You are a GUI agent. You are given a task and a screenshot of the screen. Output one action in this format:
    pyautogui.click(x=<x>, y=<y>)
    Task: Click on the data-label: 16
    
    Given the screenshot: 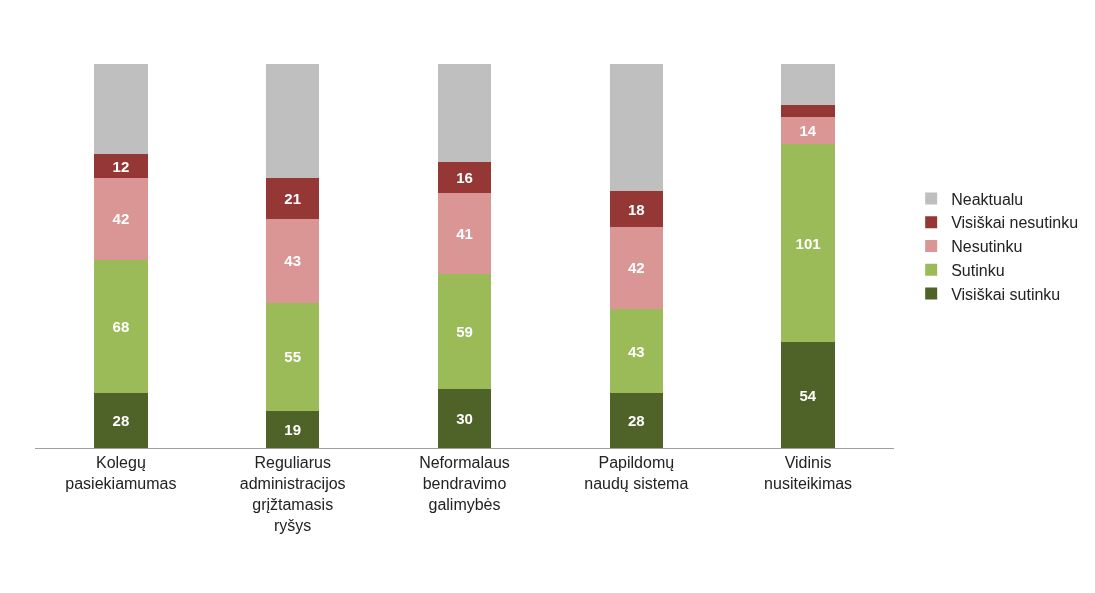 What is the action you would take?
    pyautogui.click(x=464, y=178)
    